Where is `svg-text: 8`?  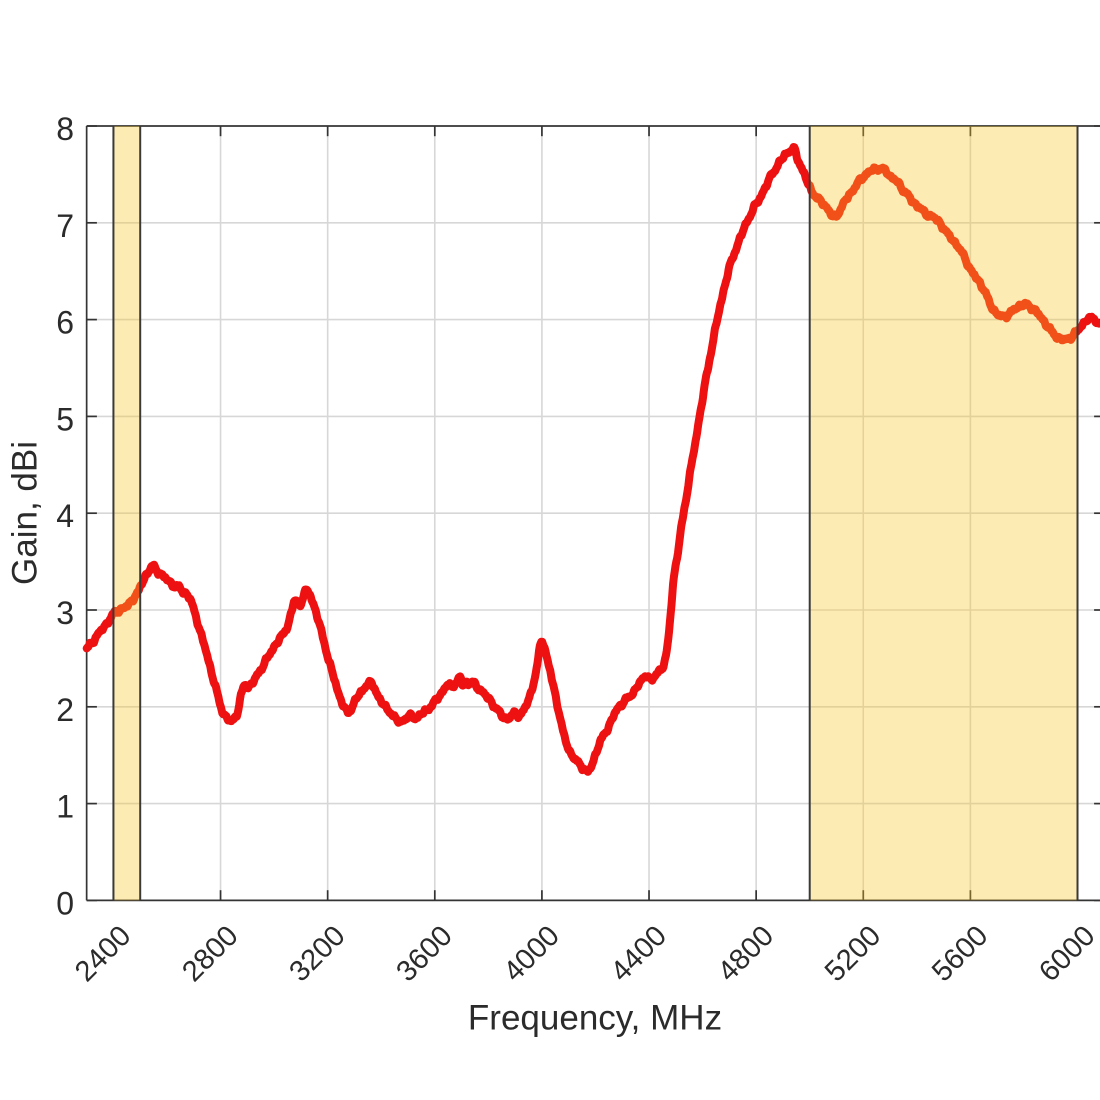
svg-text: 8 is located at coordinates (65, 129).